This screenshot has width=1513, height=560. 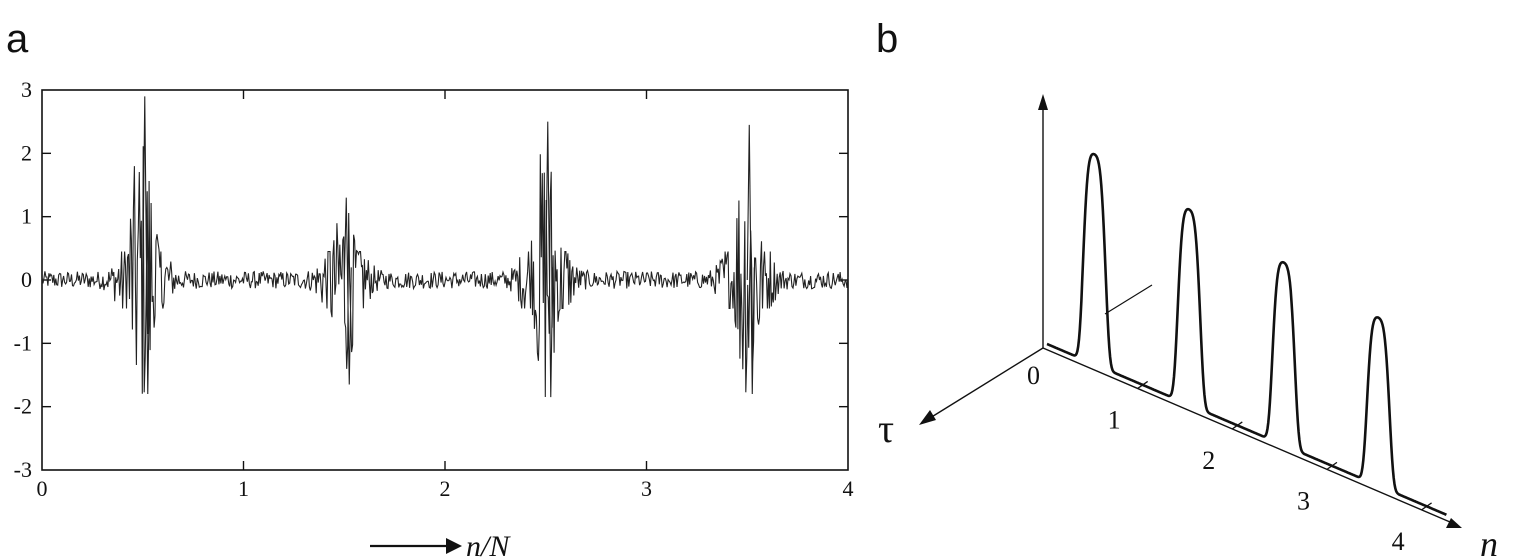 What do you see at coordinates (1208, 460) in the screenshot?
I see `n-tick-label: 2` at bounding box center [1208, 460].